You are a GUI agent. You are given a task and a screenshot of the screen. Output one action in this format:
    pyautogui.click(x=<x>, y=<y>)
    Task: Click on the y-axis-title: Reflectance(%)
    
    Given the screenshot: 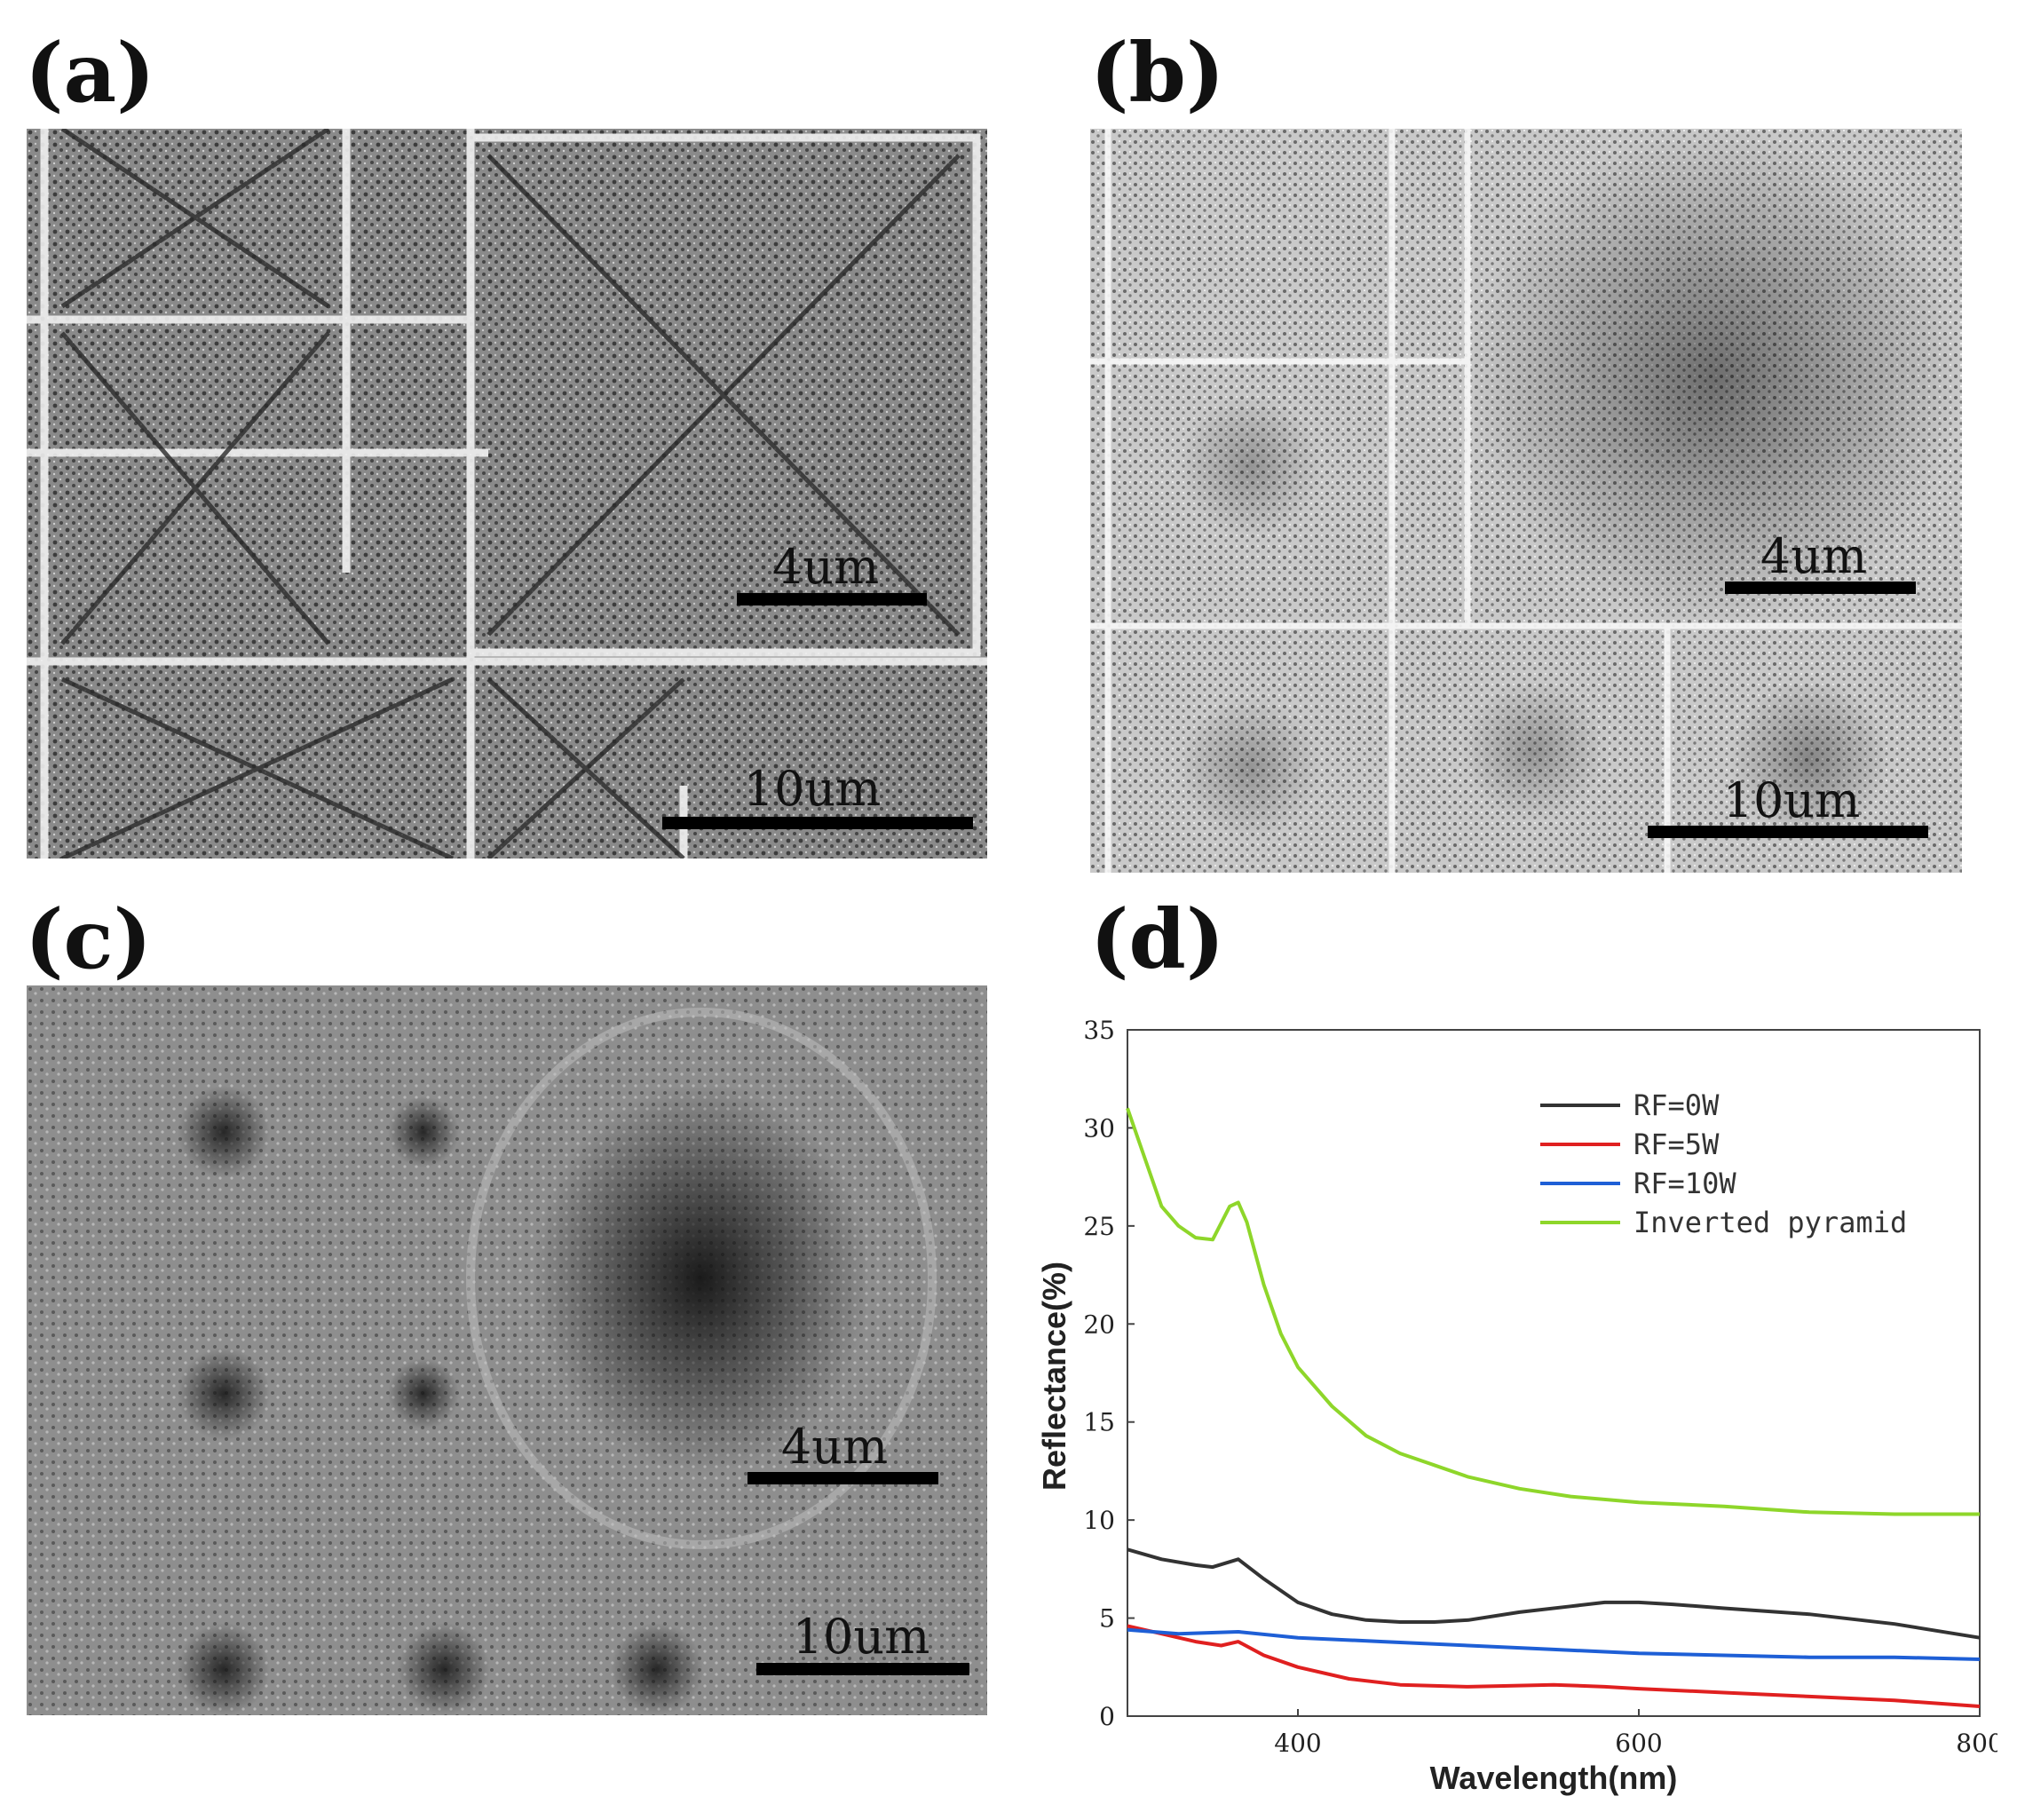 What is the action you would take?
    pyautogui.click(x=1054, y=1376)
    